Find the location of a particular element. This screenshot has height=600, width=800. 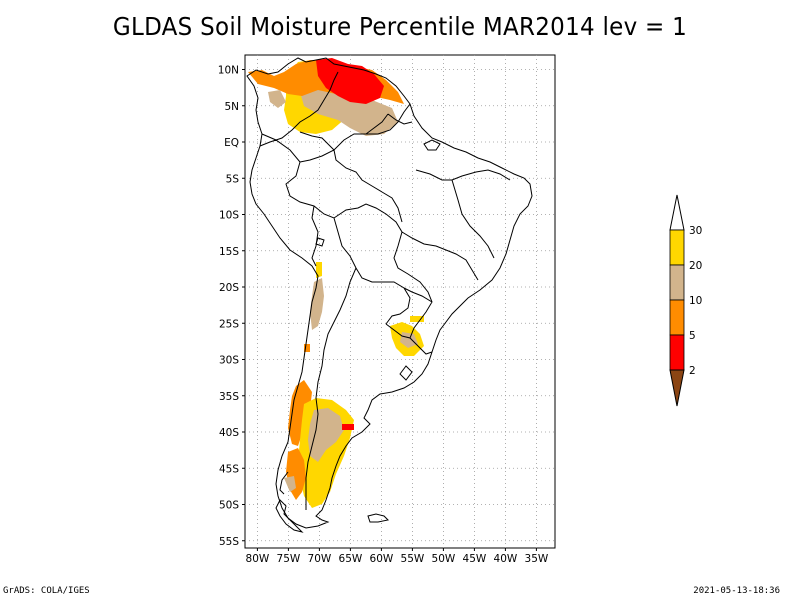

lat-tick-label: 40S is located at coordinates (229, 433).